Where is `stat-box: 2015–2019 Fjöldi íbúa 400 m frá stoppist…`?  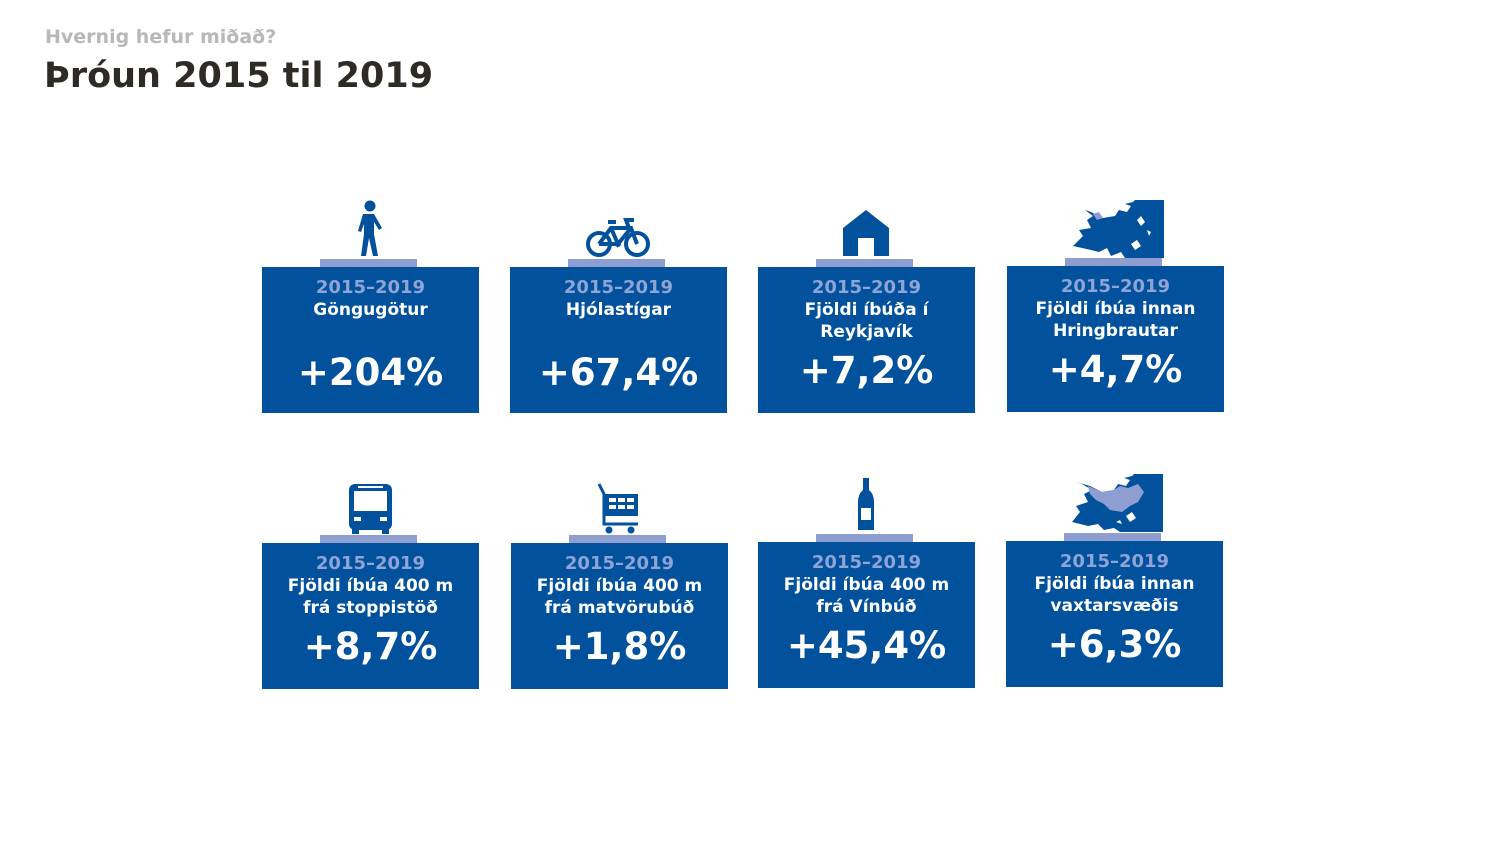
stat-box: 2015–2019 Fjöldi íbúa 400 m frá stoppist… is located at coordinates (370, 616).